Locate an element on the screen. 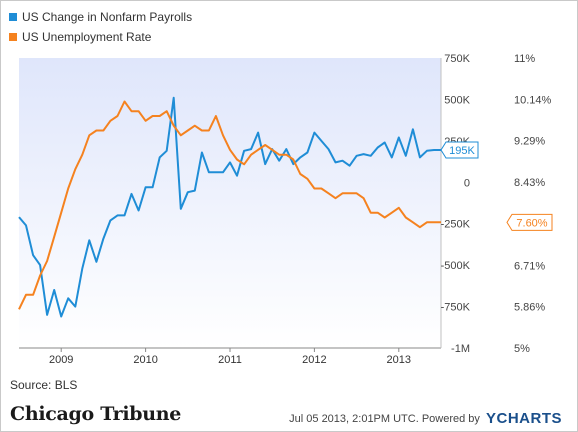  x-tick-label: 2011 is located at coordinates (230, 360).